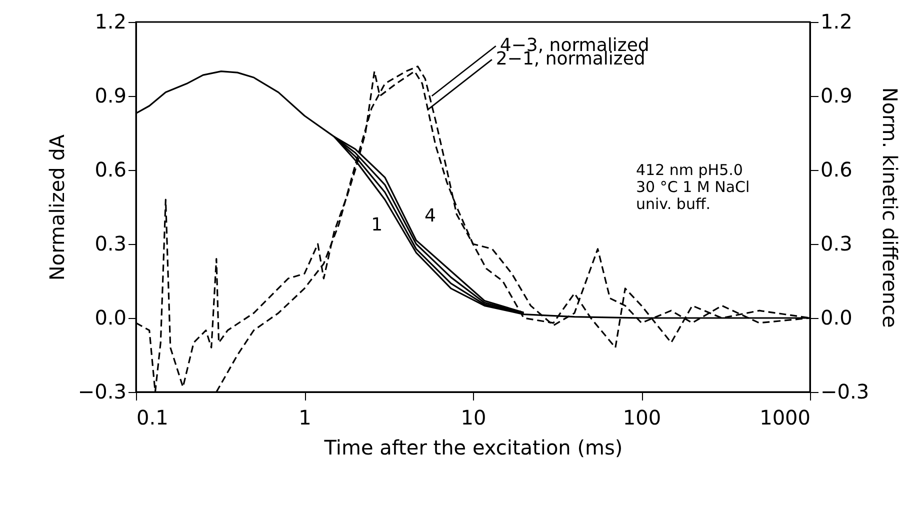  I want to click on y2-tick-label: 0.6, so click(836, 170).